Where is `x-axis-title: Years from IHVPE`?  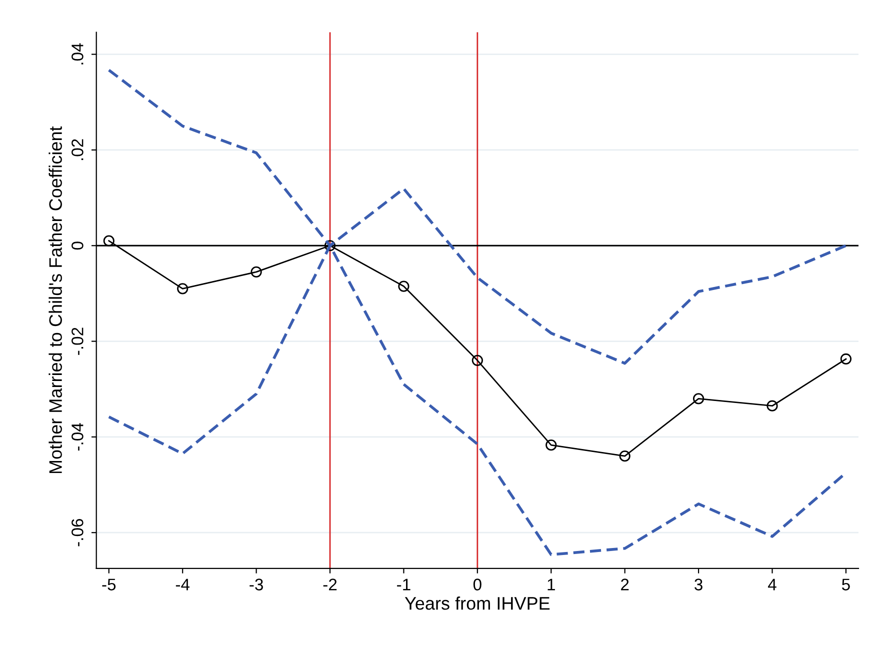
x-axis-title: Years from IHVPE is located at coordinates (477, 603).